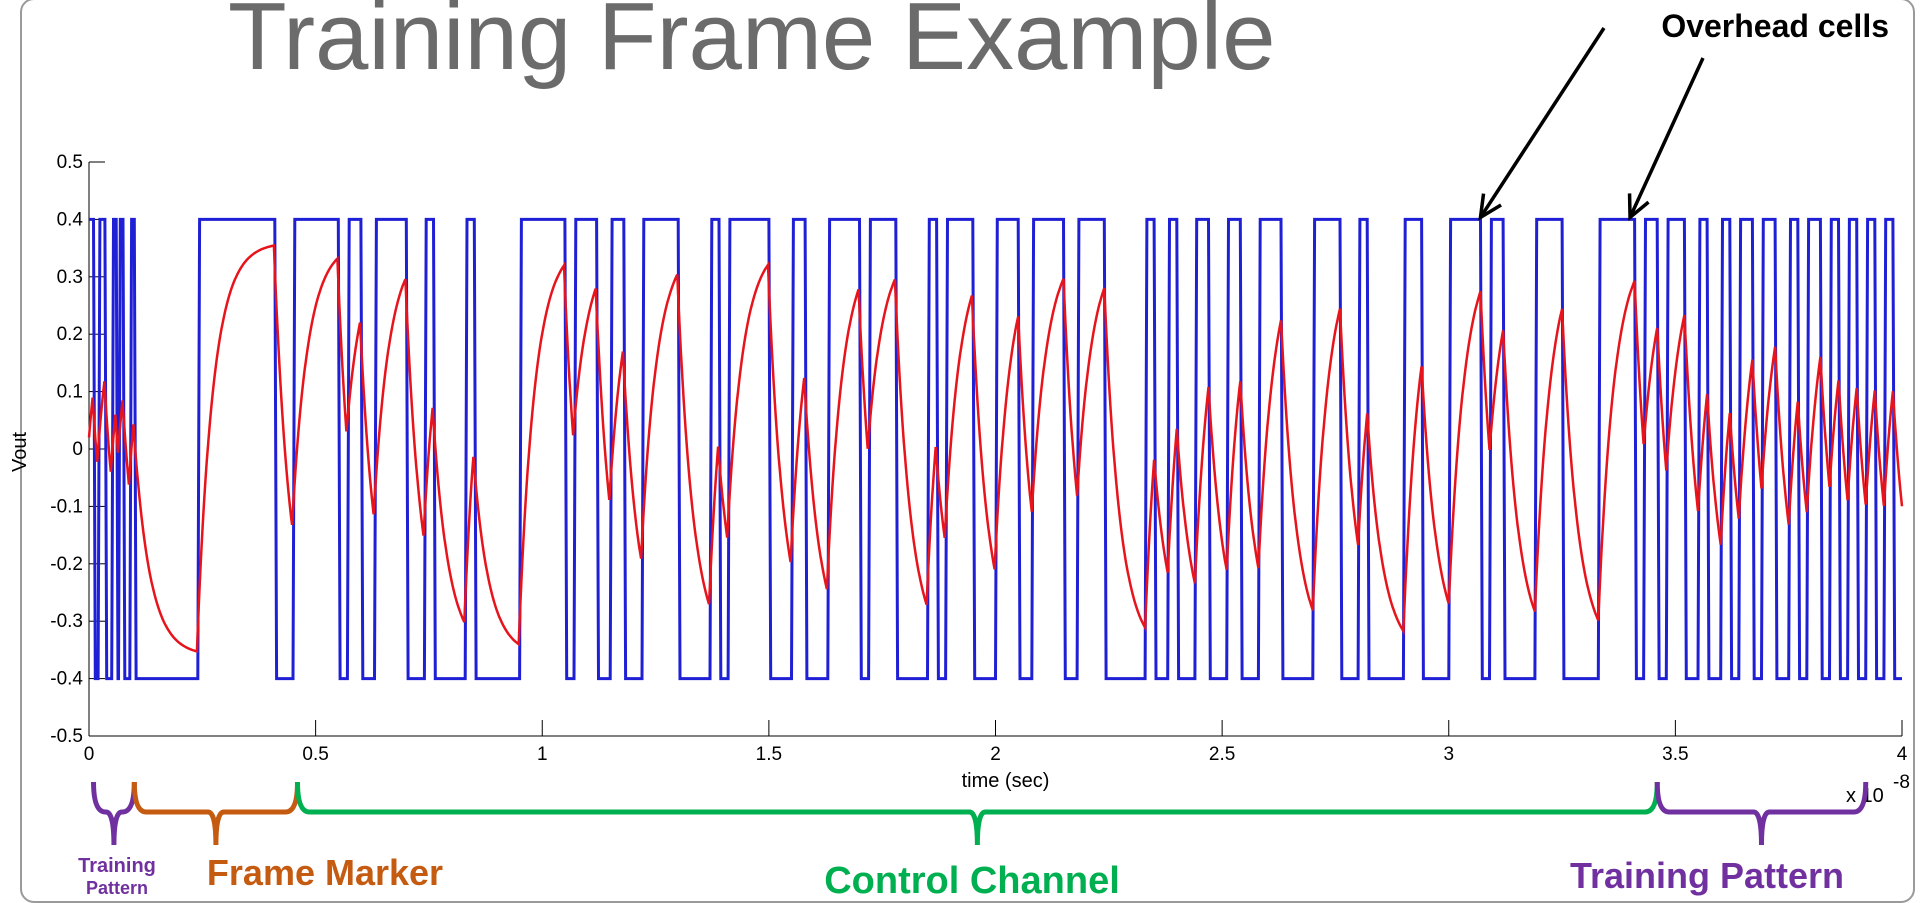 The height and width of the screenshot is (903, 1923). I want to click on x-tick-label: 2.5, so click(1222, 754).